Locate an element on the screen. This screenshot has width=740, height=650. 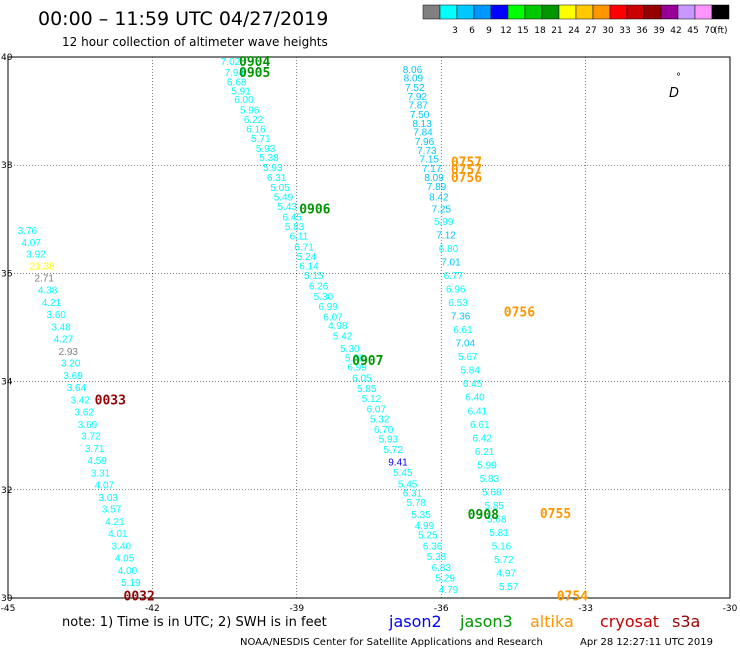
wave-height-point: 3.92 is located at coordinates (36, 254).